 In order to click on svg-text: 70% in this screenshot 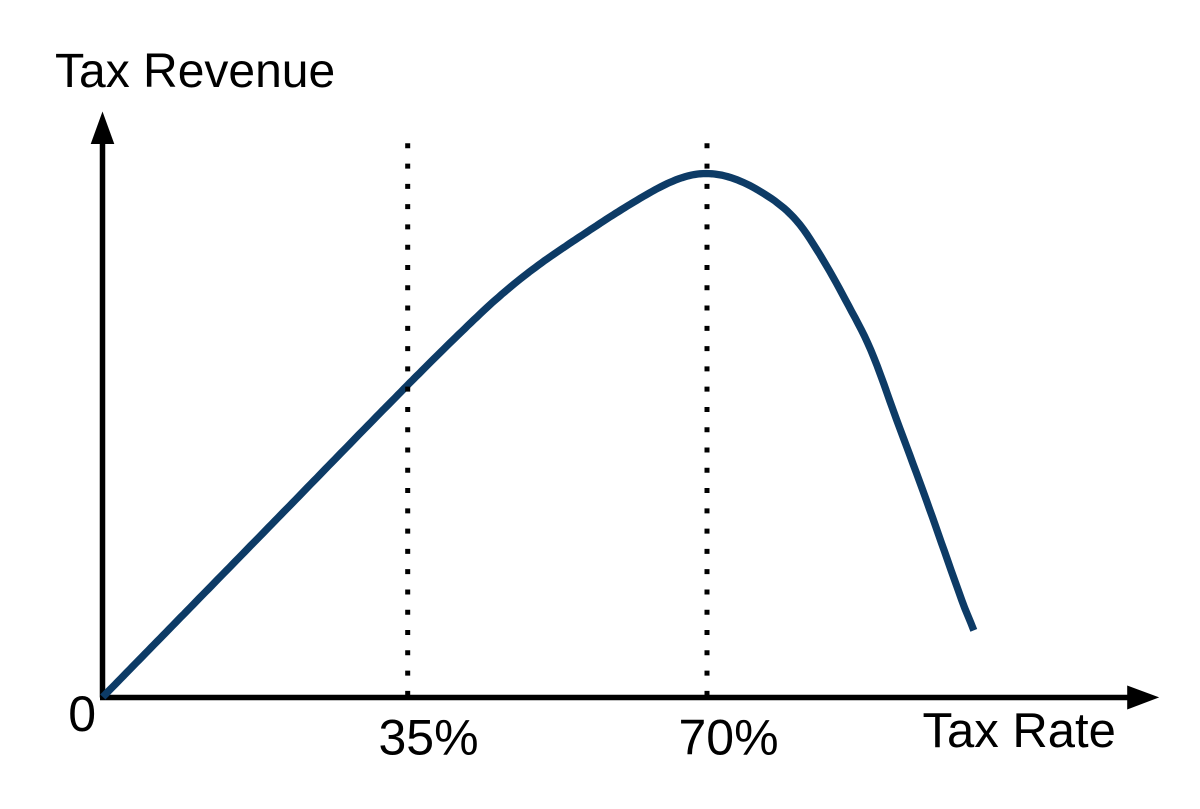, I will do `click(729, 738)`.